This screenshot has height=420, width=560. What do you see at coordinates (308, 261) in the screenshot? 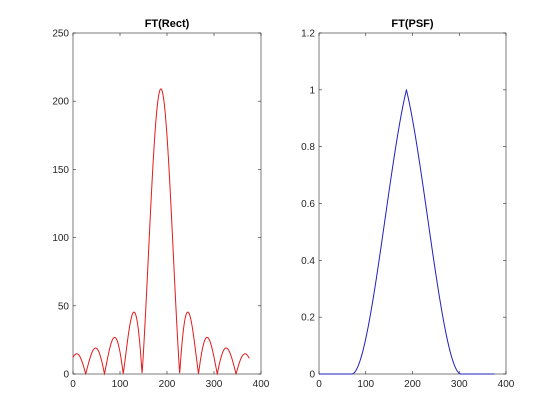
I see `y-tick-label: 0.4` at bounding box center [308, 261].